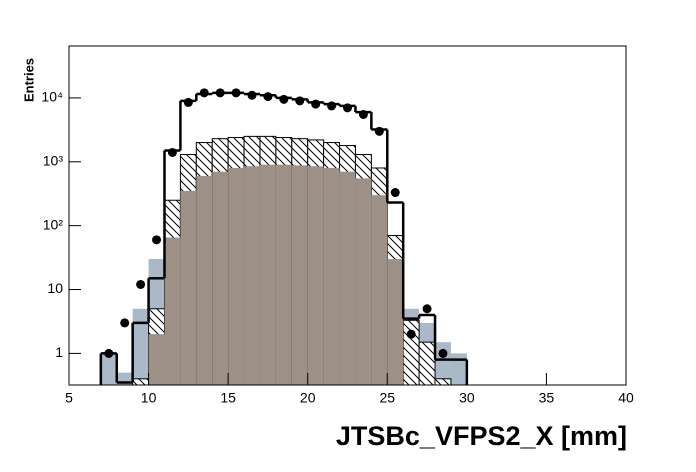  What do you see at coordinates (547, 398) in the screenshot?
I see `x-tick-label: 35` at bounding box center [547, 398].